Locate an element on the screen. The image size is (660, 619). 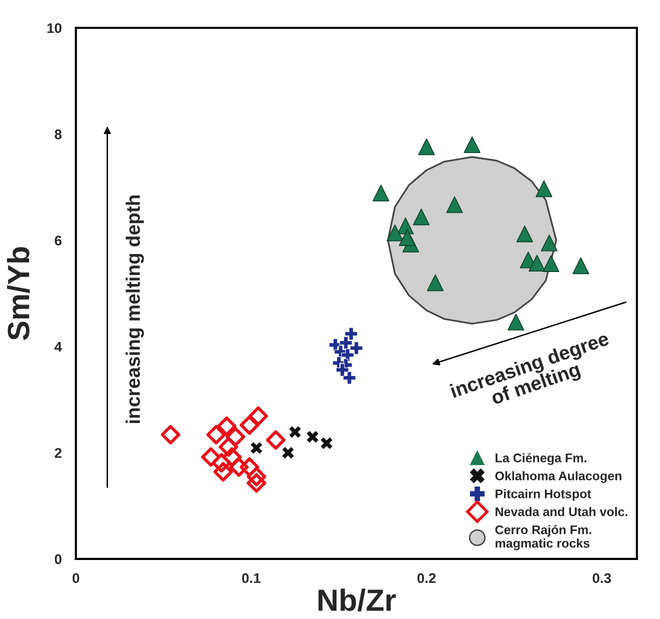
x-tick-label: 0 is located at coordinates (76, 578).